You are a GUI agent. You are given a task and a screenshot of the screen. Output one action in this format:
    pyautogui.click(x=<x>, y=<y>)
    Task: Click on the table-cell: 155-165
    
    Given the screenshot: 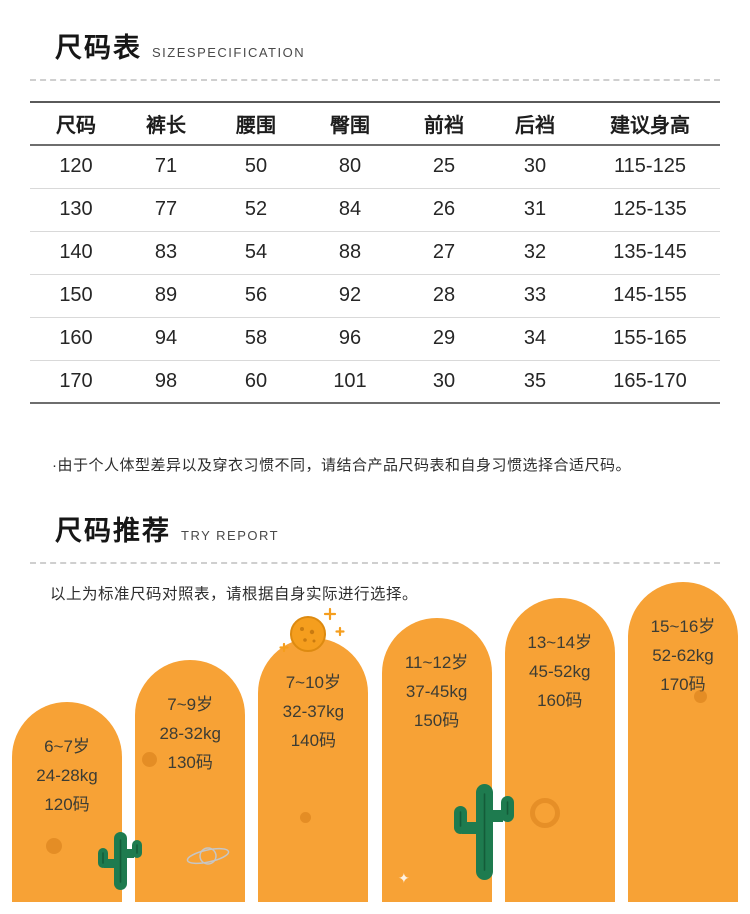 What is the action you would take?
    pyautogui.click(x=650, y=338)
    